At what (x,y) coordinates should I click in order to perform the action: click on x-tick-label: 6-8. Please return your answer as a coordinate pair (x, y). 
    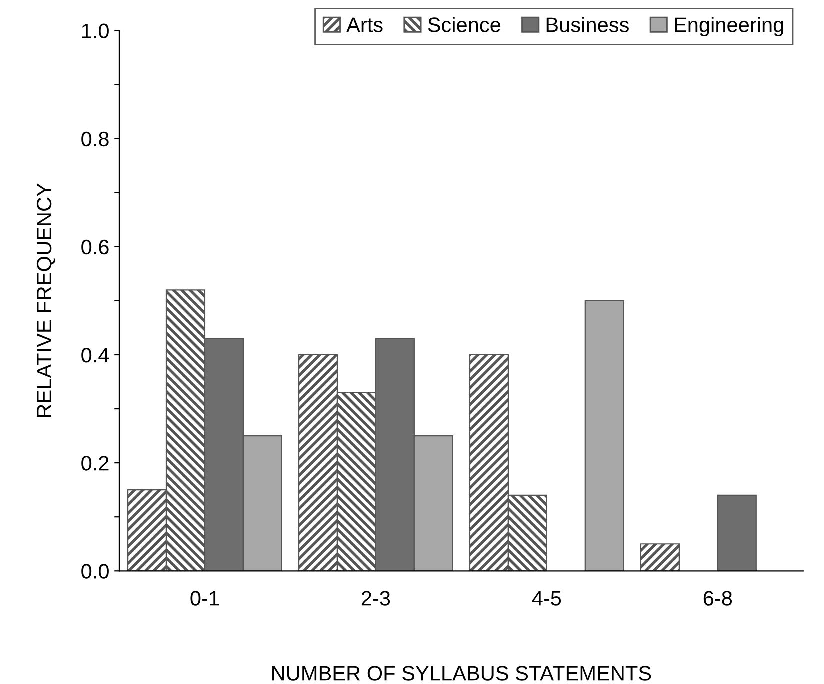
    Looking at the image, I should click on (718, 598).